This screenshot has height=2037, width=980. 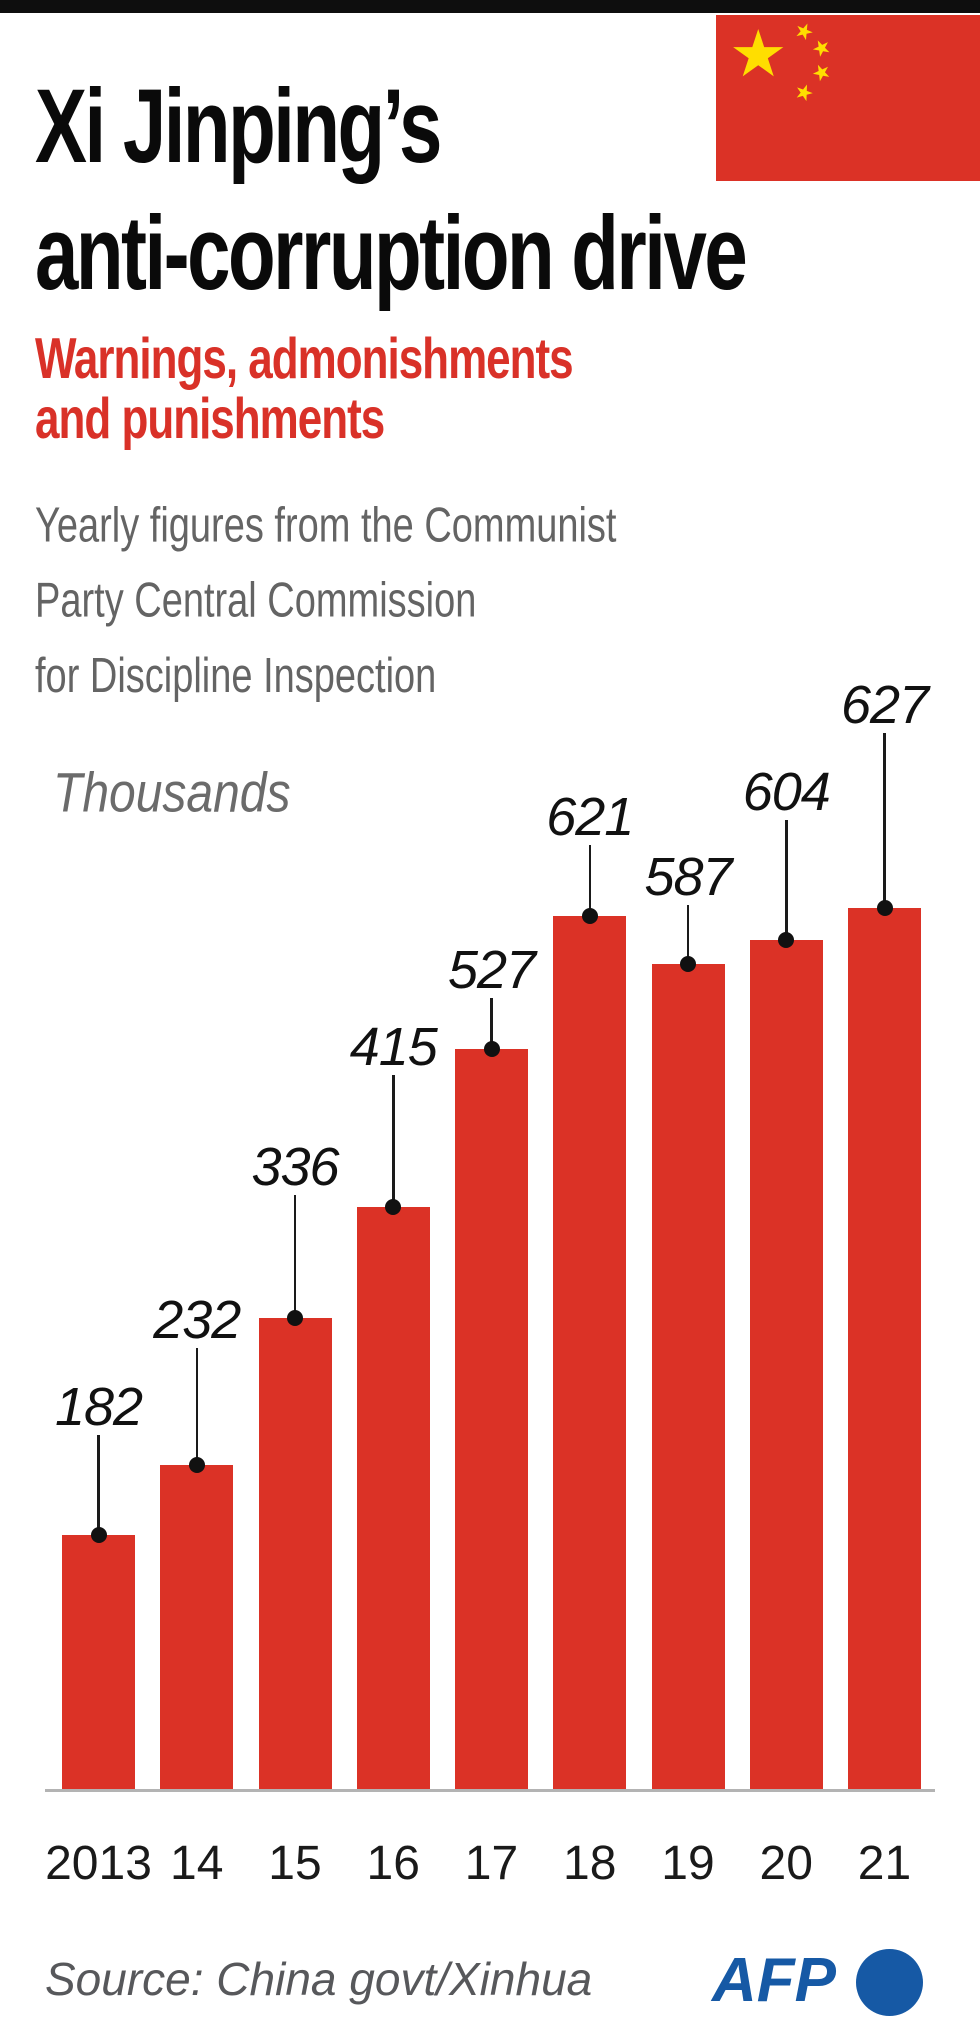 What do you see at coordinates (319, 1979) in the screenshot?
I see `source-credit: Source: China govt/Xinhua` at bounding box center [319, 1979].